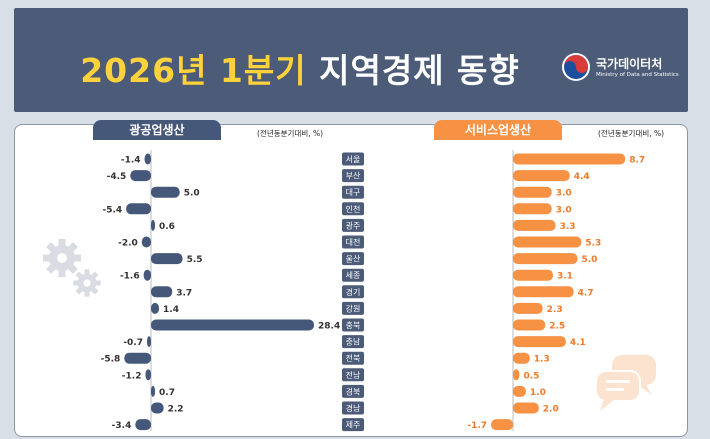 Image resolution: width=710 pixels, height=439 pixels. Describe the element at coordinates (637, 75) in the screenshot. I see `ministry-name-en: Ministry of Data and Statistics` at that location.